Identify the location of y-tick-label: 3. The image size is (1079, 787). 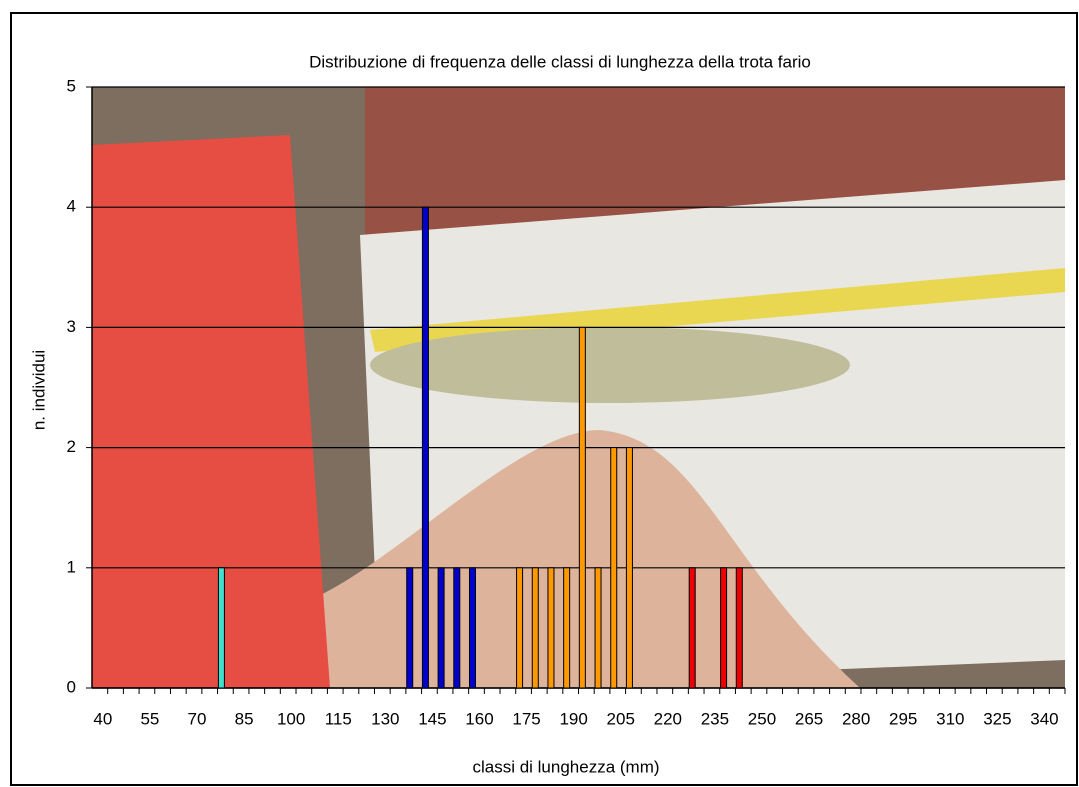
(71, 326).